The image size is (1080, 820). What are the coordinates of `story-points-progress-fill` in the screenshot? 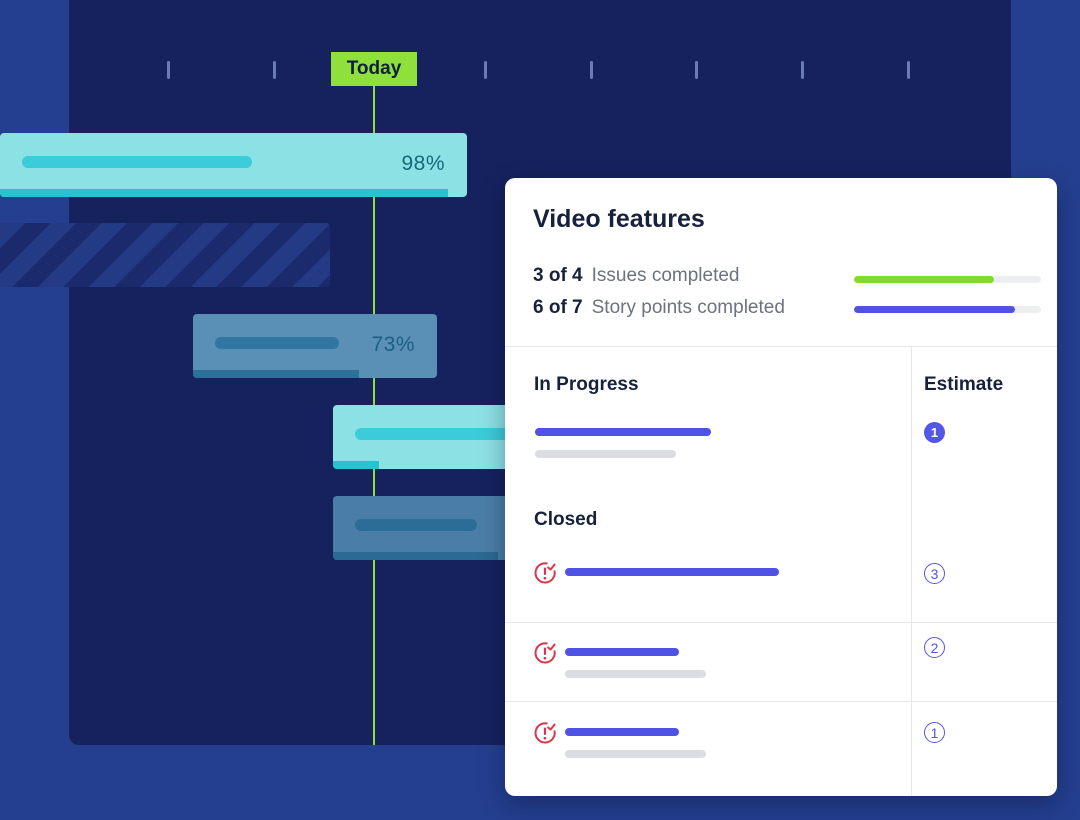 It's located at (934, 309).